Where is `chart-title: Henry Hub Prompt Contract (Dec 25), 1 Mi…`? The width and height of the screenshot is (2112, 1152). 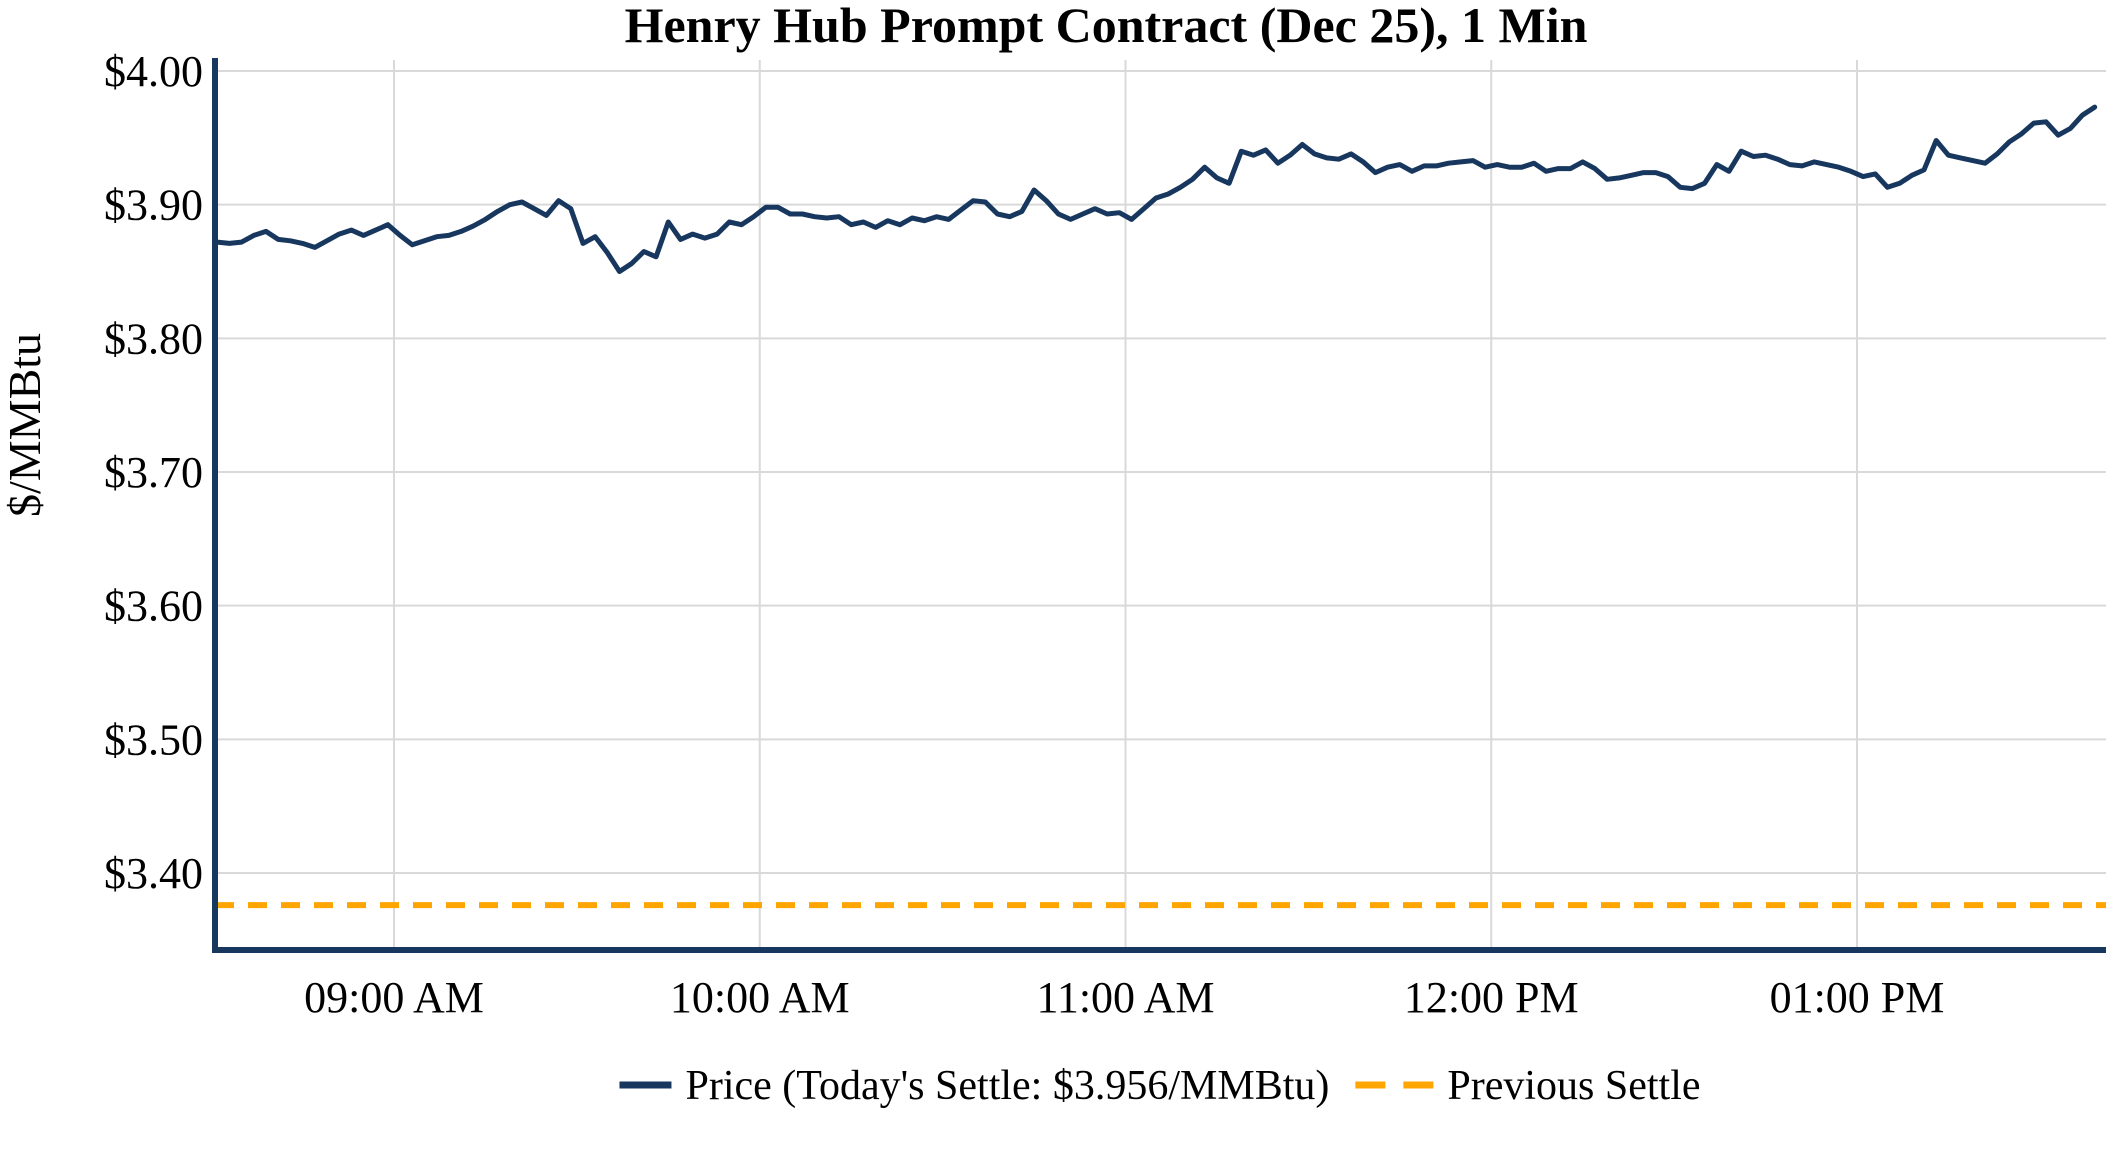
chart-title: Henry Hub Prompt Contract (Dec 25), 1 Mi… is located at coordinates (1106, 26).